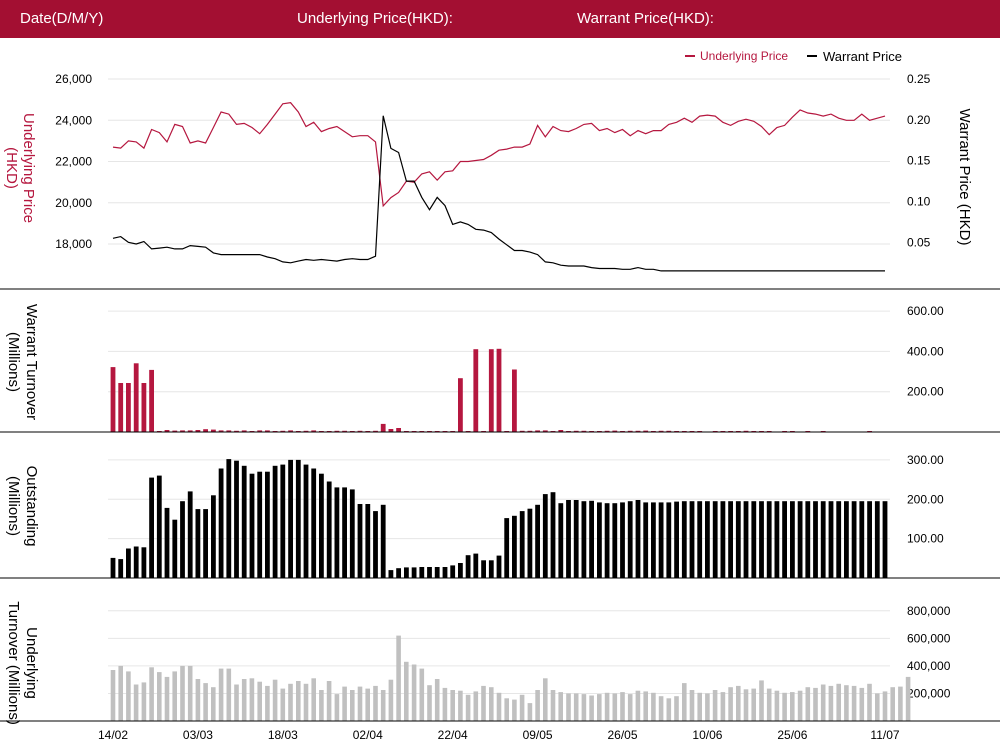  What do you see at coordinates (884, 735) in the screenshot?
I see `x-axis-tick: 11/07` at bounding box center [884, 735].